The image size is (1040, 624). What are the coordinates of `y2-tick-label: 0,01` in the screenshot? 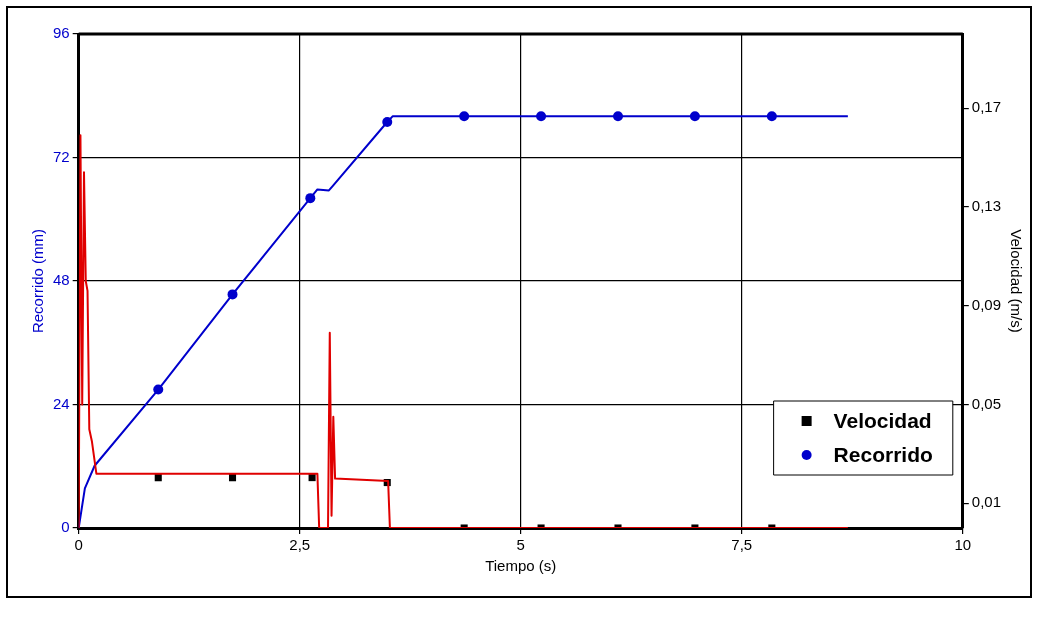 It's located at (986, 502).